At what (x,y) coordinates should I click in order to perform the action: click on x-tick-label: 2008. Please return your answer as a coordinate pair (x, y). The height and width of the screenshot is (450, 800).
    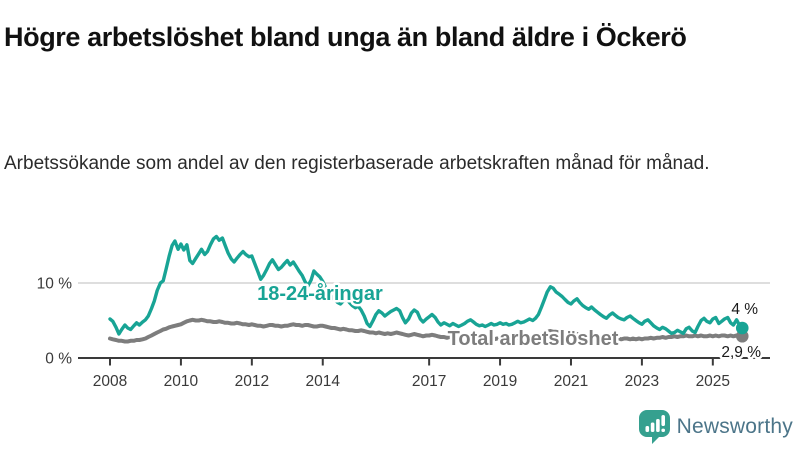
    Looking at the image, I should click on (110, 381).